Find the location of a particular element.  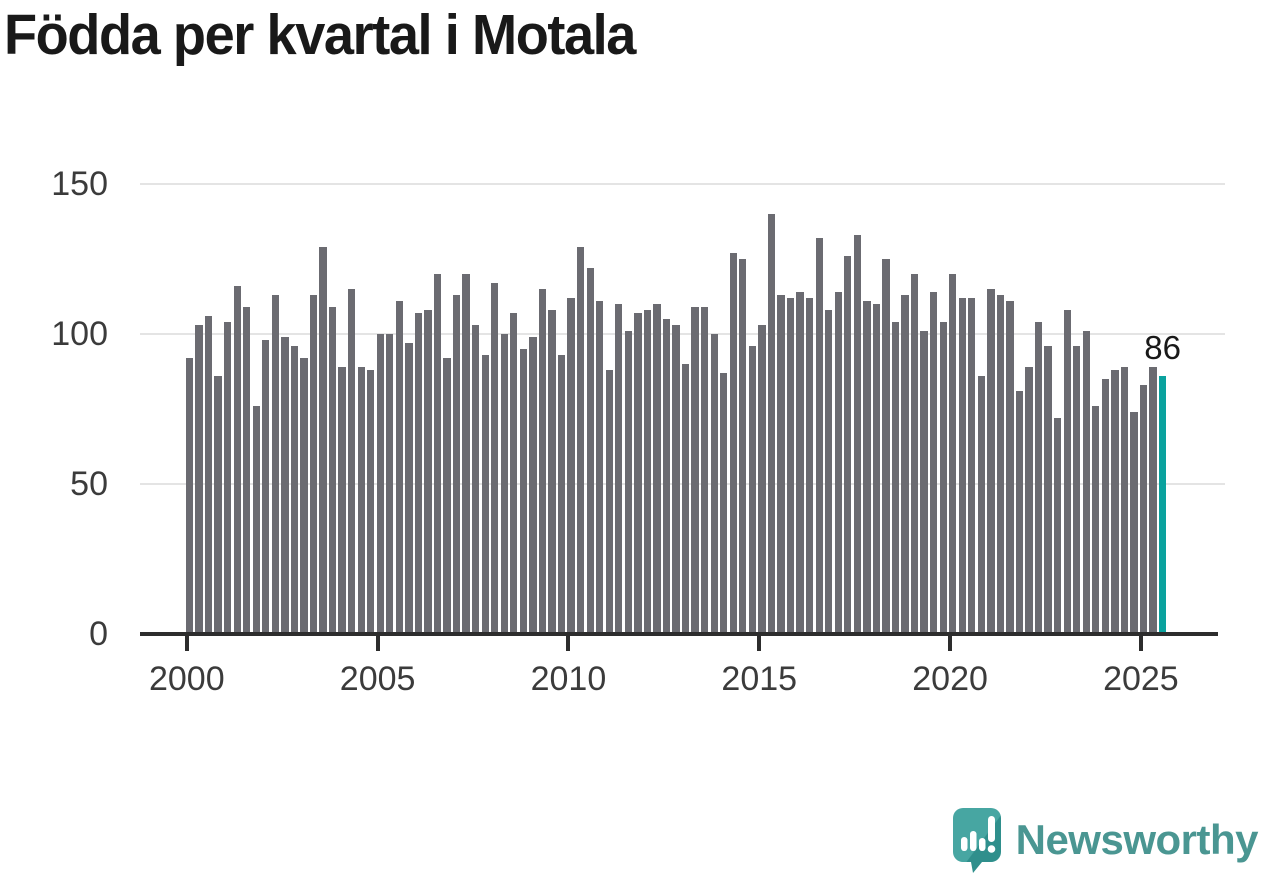

branding-name: Newsworthy is located at coordinates (1137, 839).